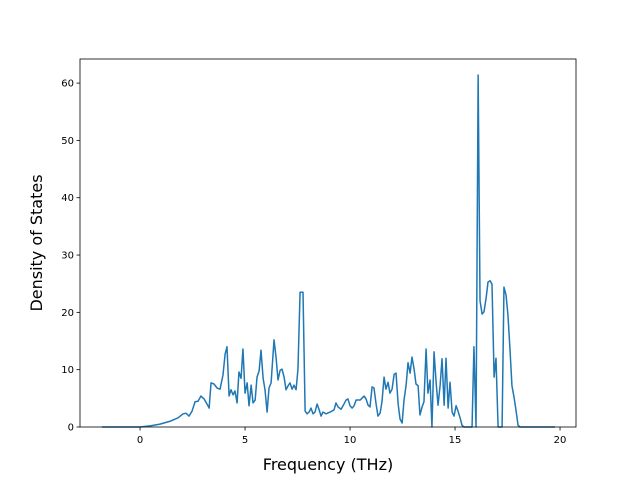 This screenshot has width=640, height=480. Describe the element at coordinates (36, 242) in the screenshot. I see `y-axis-label: Density of States` at that location.